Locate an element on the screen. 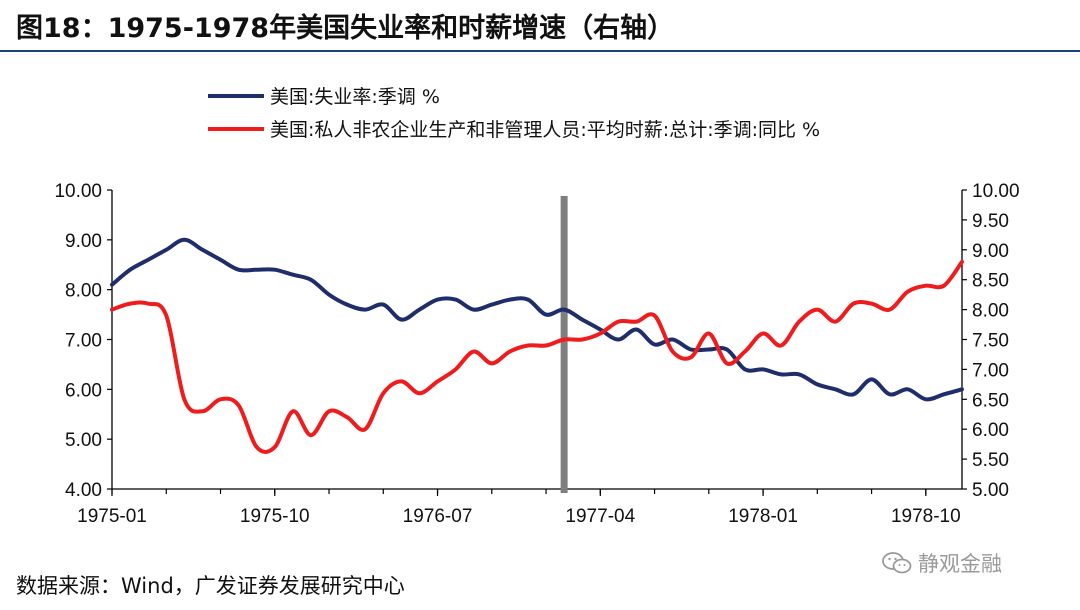  left-axis-tick-label: 7.00 is located at coordinates (83, 341).